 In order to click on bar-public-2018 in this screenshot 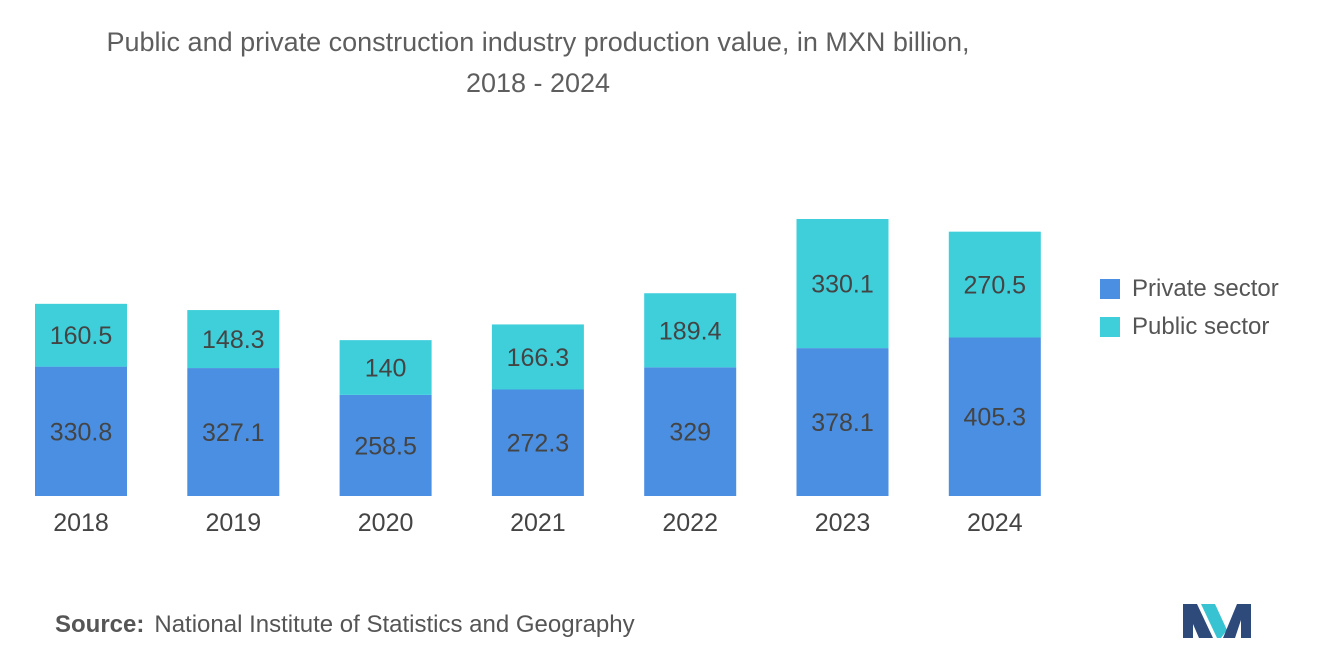, I will do `click(81, 335)`.